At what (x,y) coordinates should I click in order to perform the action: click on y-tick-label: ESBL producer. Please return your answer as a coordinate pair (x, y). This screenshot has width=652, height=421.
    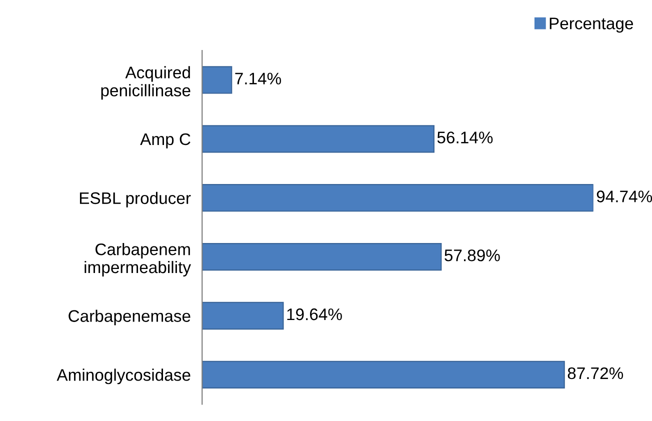
    Looking at the image, I should click on (135, 200).